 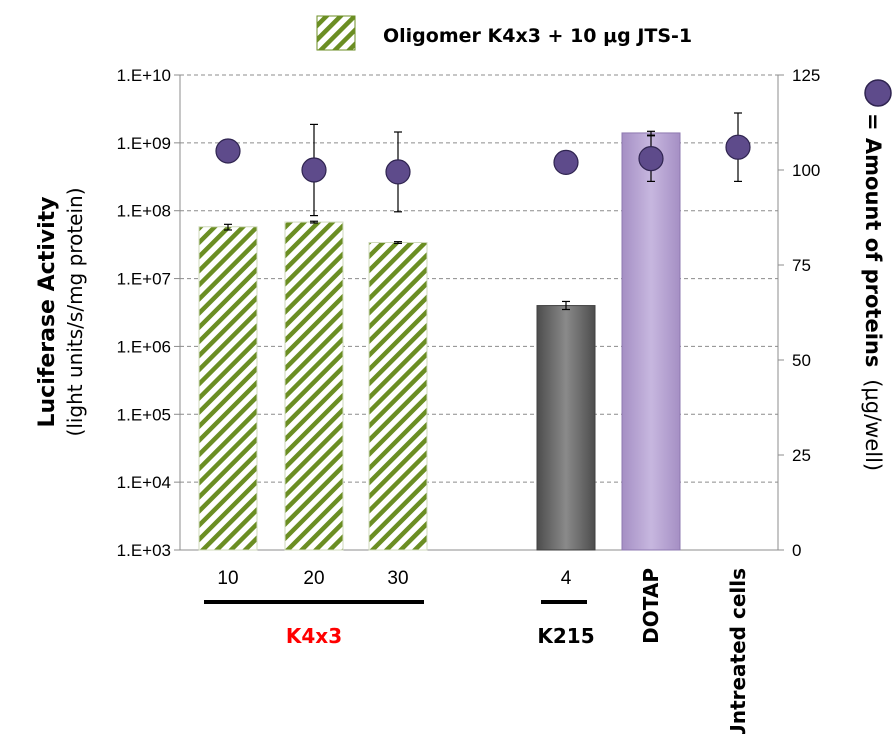 I want to click on y-right-label: = Amount of proteins (μg/well), so click(x=873, y=292).